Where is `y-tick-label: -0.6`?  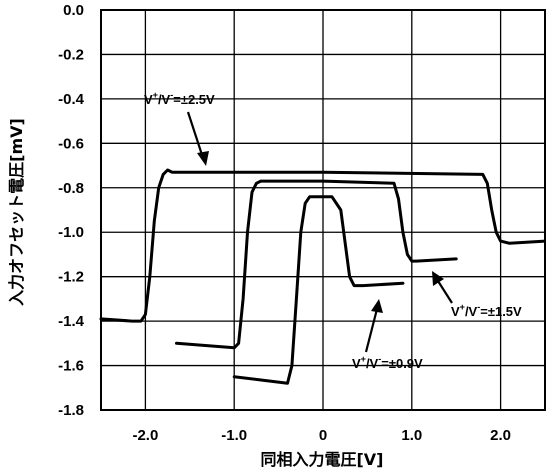
y-tick-label: -0.6 is located at coordinates (71, 143).